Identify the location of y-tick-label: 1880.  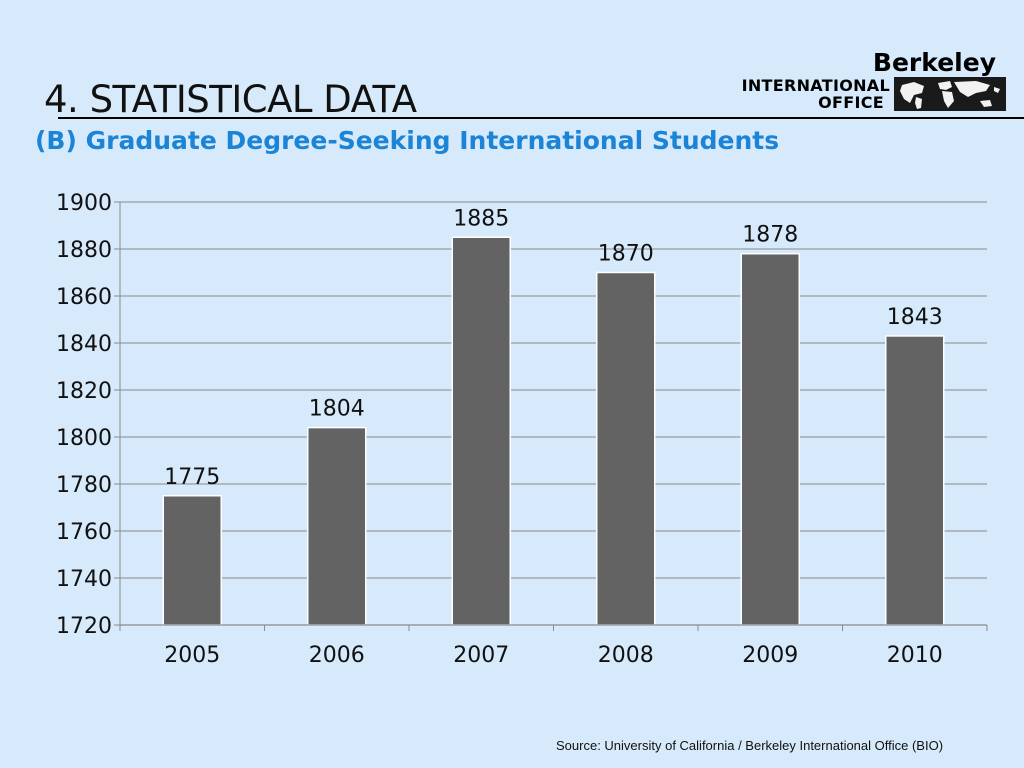
(84, 250).